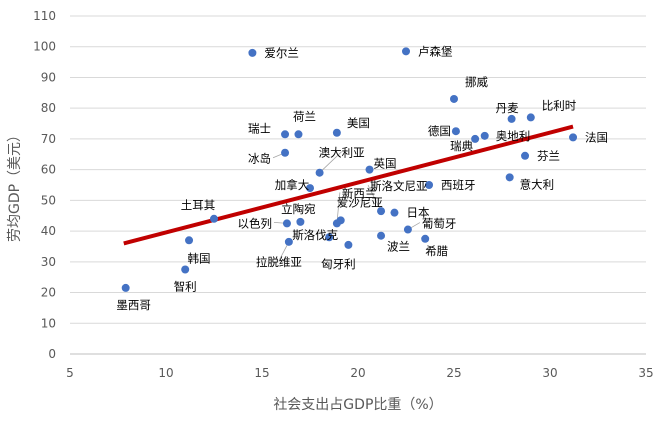  What do you see at coordinates (44, 16) in the screenshot?
I see `y-tick-label: 110` at bounding box center [44, 16].